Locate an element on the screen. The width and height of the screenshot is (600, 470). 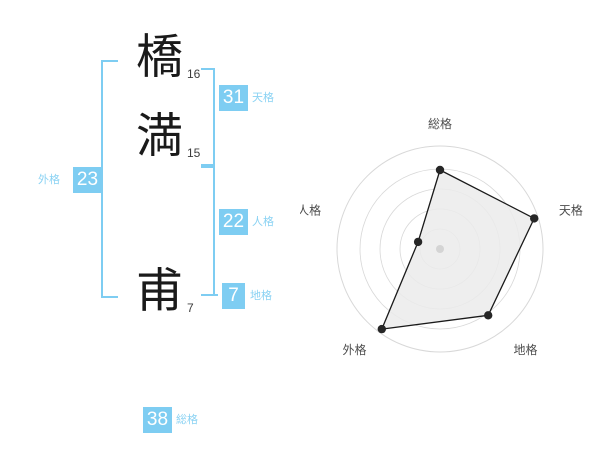
chikaku-connector is located at coordinates (211, 295).